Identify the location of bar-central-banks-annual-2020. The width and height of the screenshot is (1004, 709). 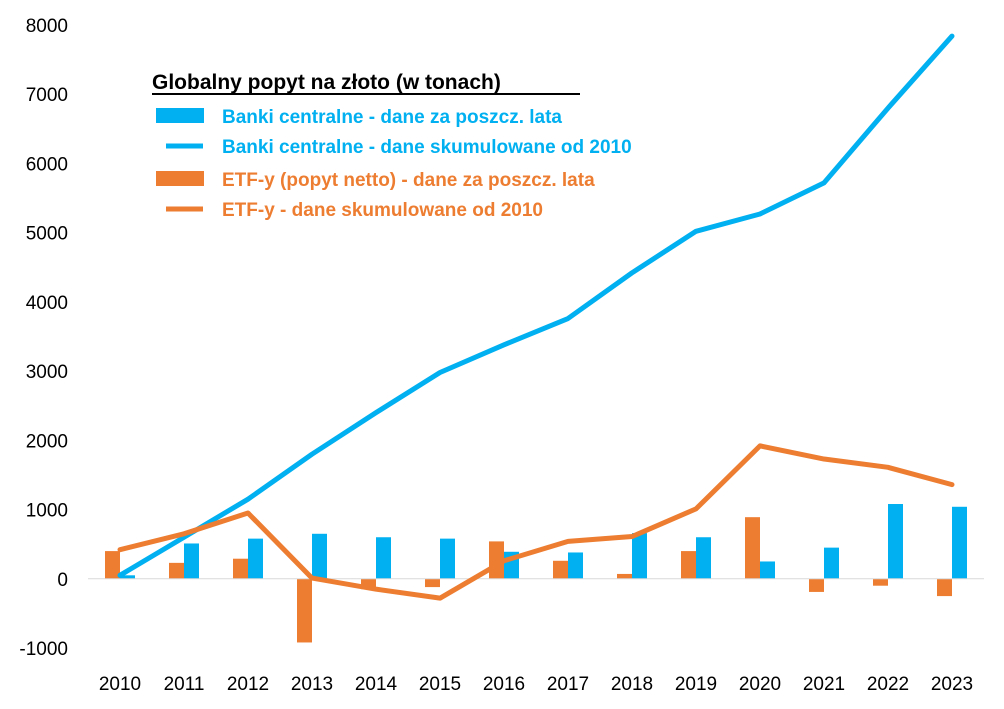
(767, 570).